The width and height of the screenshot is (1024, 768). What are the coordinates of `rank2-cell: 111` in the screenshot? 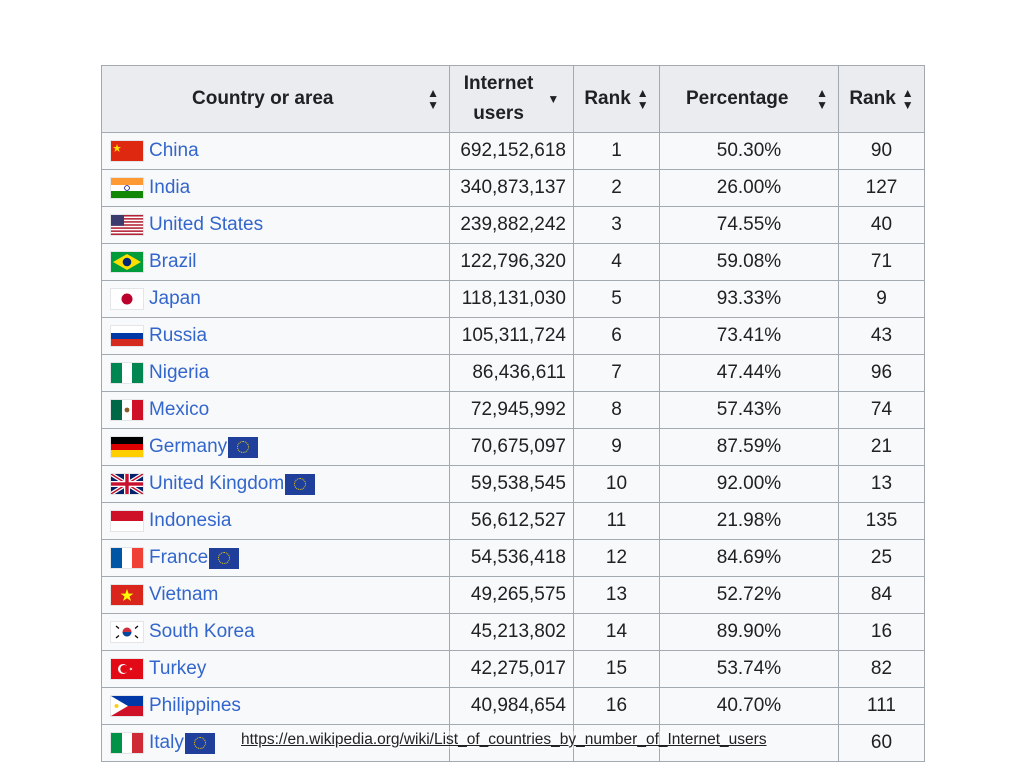 It's located at (881, 706).